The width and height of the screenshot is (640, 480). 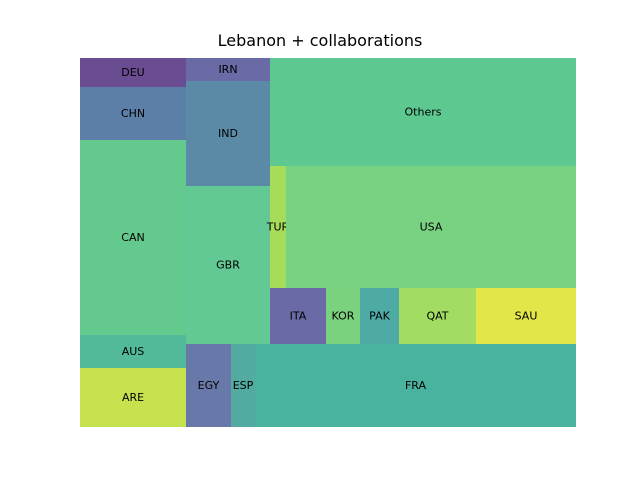 I want to click on tile-gbr, so click(x=228, y=265).